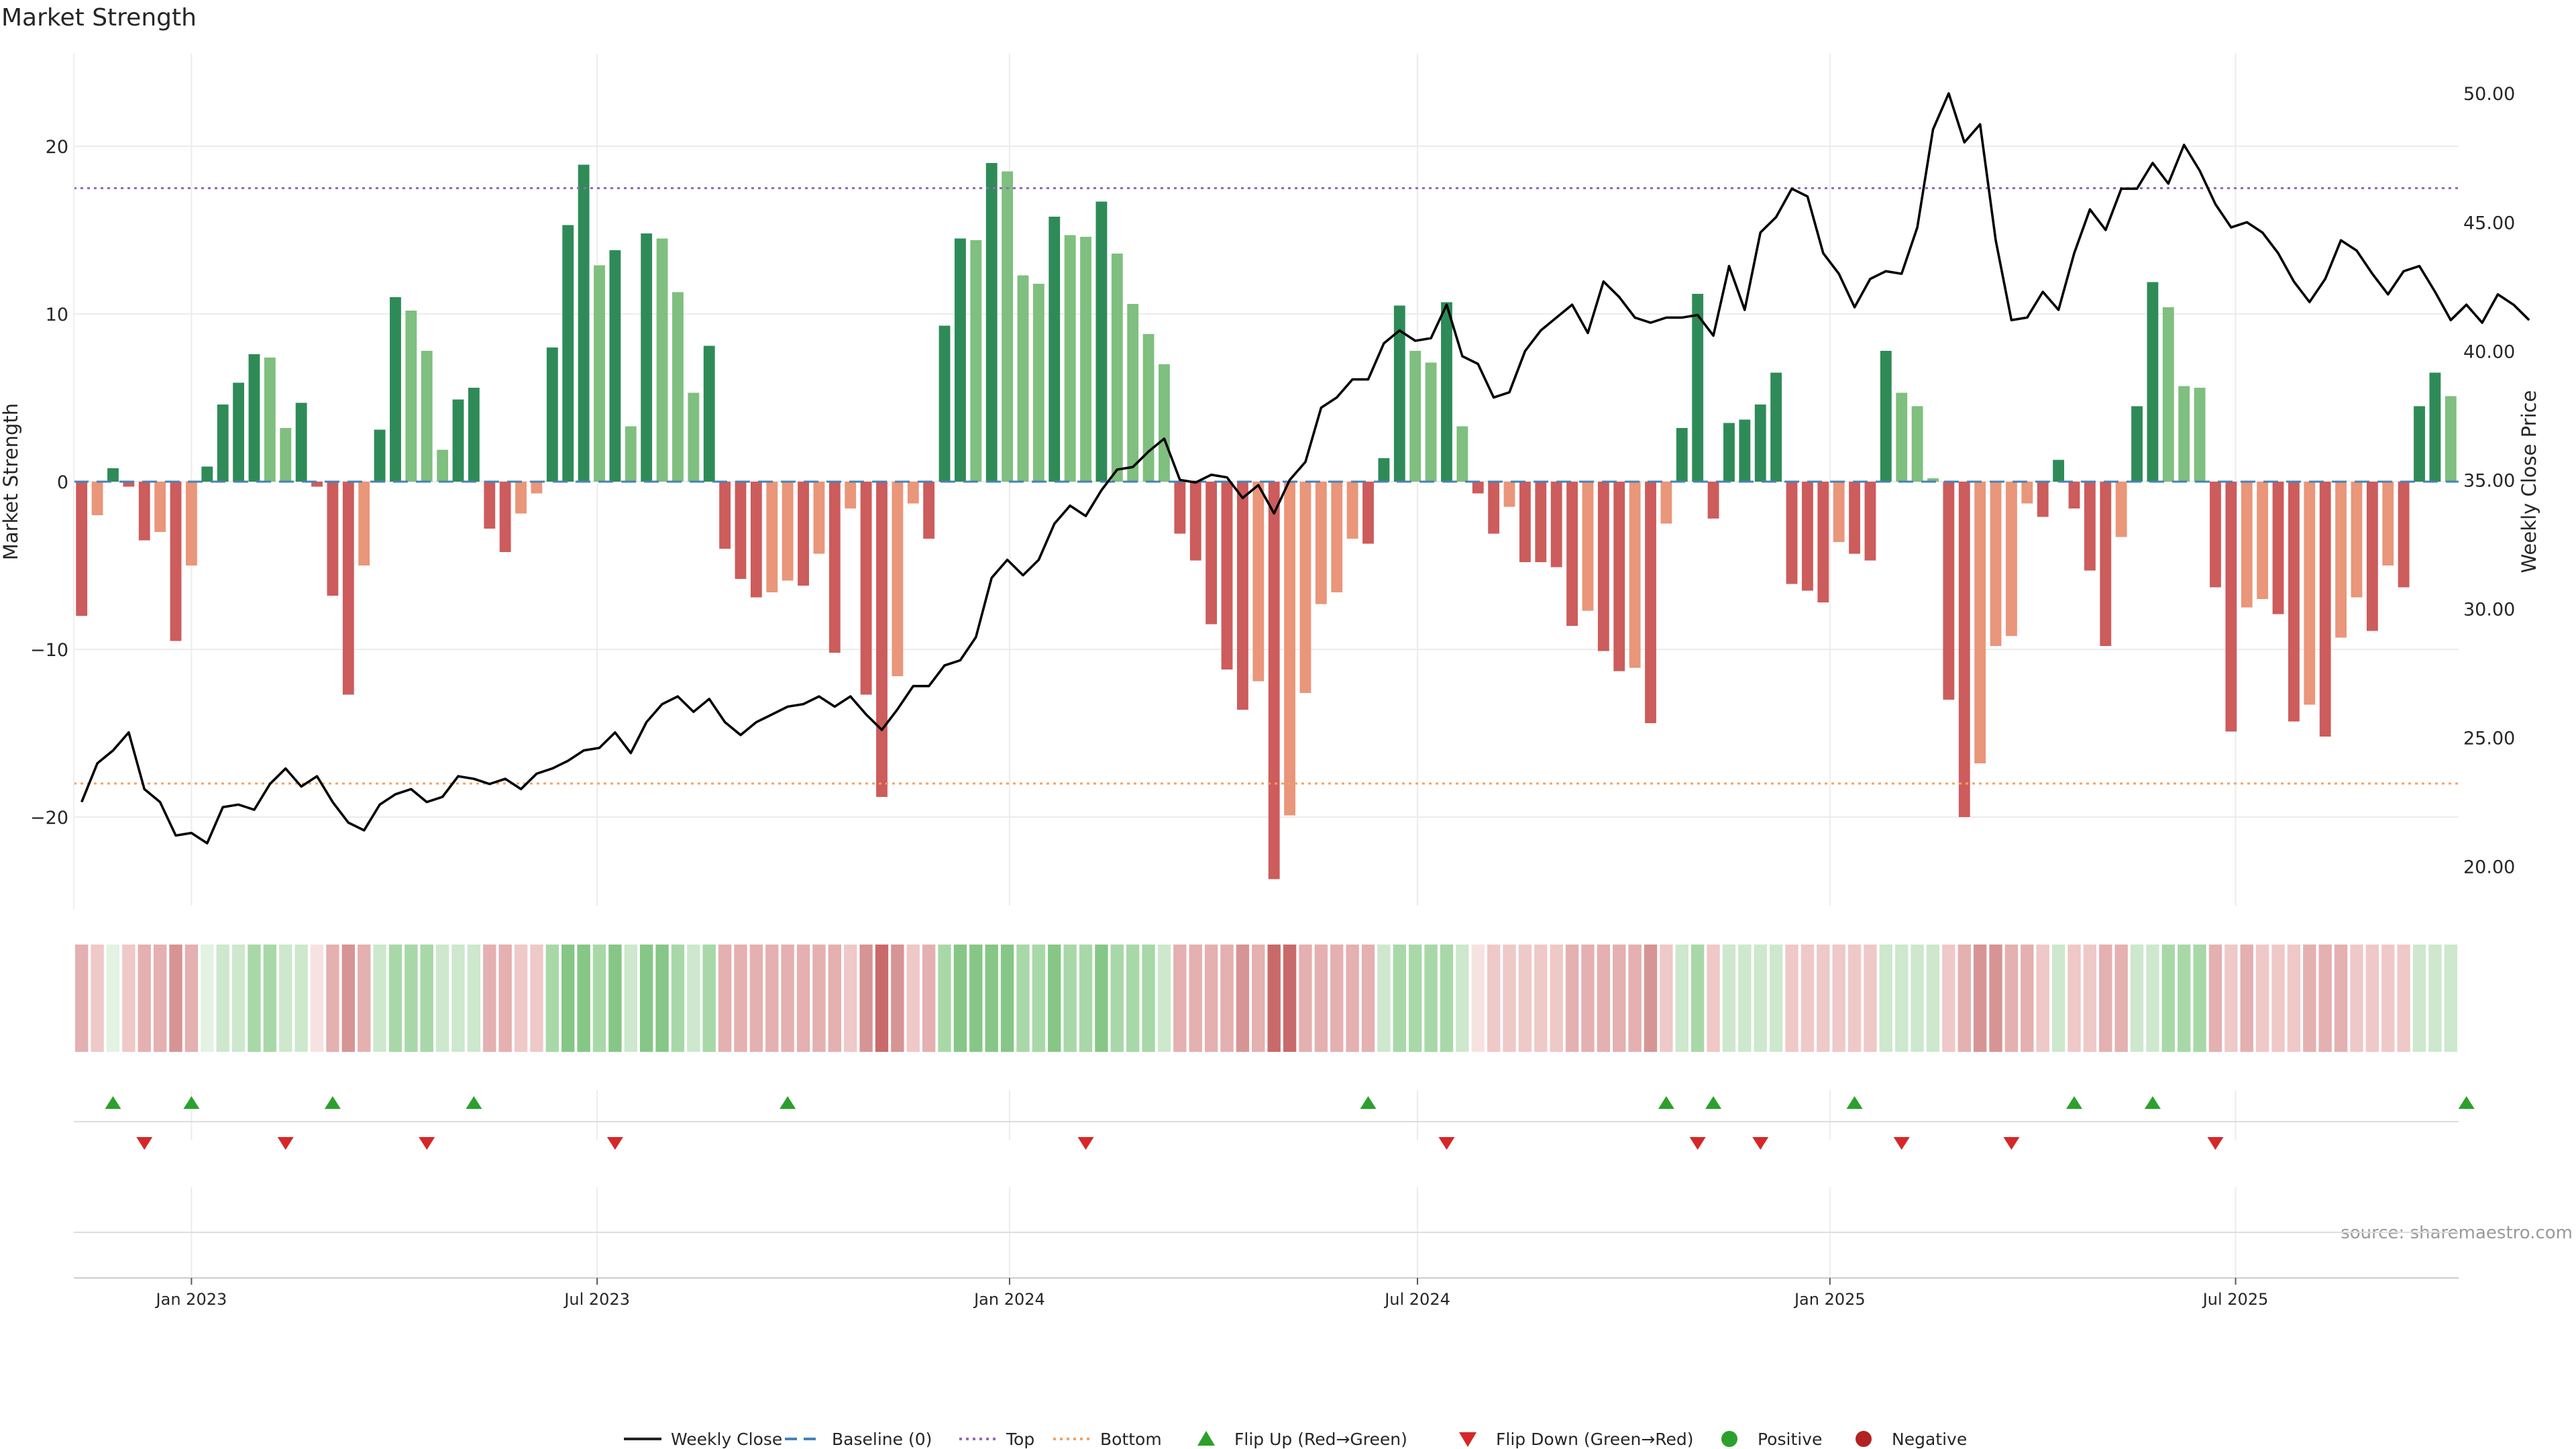  Describe the element at coordinates (1206, 1438) in the screenshot. I see `legend-triangle-up-icon` at that location.